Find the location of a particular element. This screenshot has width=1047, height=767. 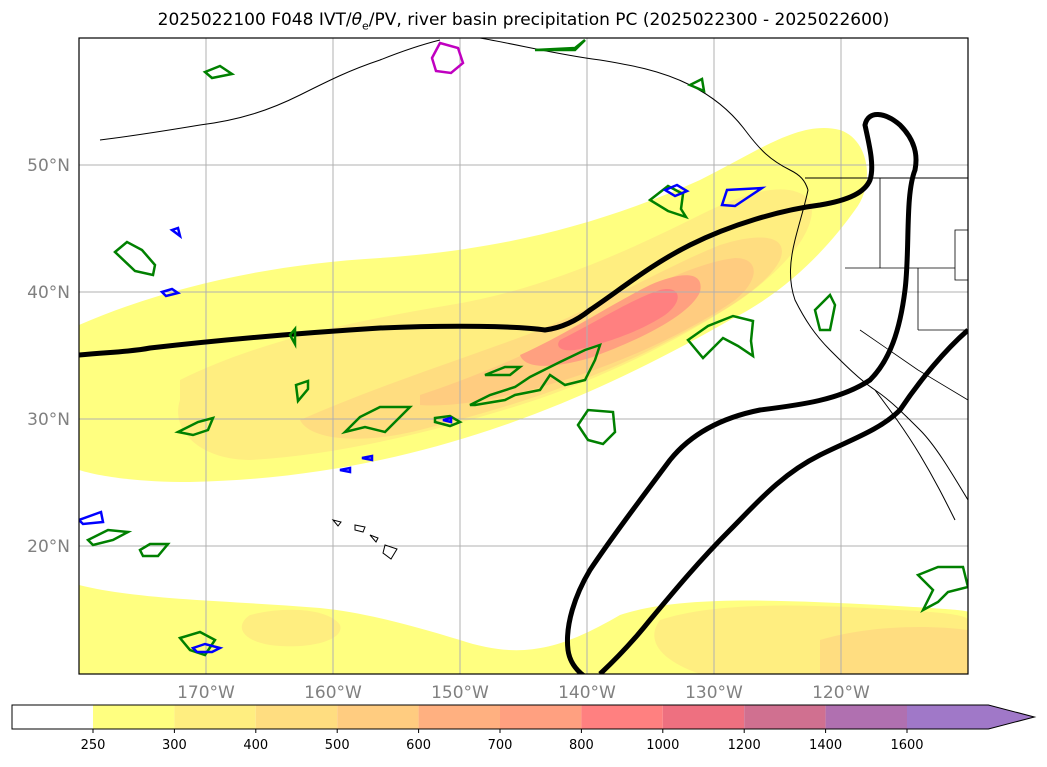

baja-coast is located at coordinates (915, 455).